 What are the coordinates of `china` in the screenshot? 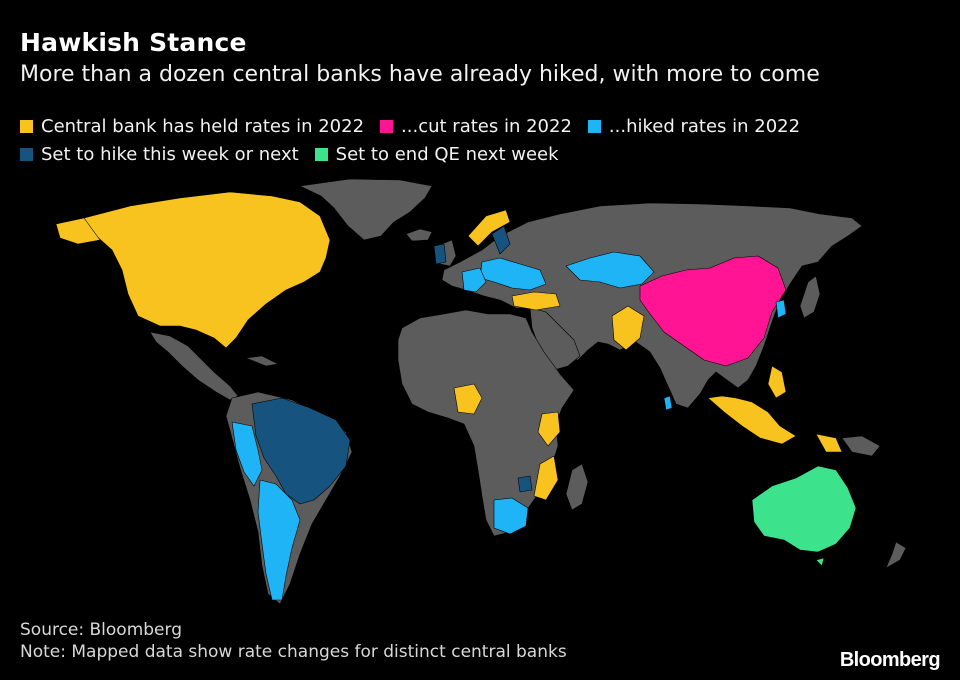 It's located at (713, 311).